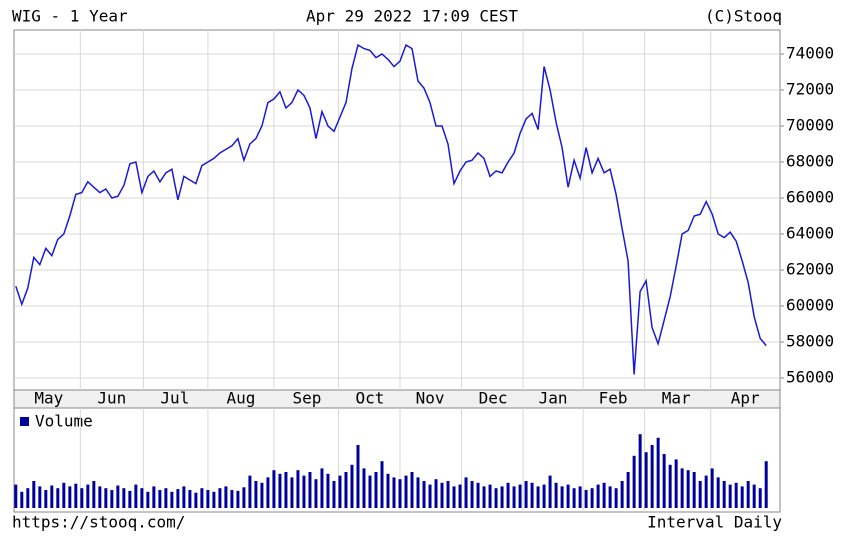  I want to click on interval: Interval Daily, so click(714, 522).